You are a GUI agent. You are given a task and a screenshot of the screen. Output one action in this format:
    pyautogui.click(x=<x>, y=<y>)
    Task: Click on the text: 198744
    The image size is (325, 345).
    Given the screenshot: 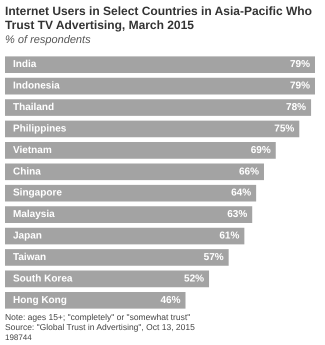 What is the action you would take?
    pyautogui.click(x=18, y=337)
    